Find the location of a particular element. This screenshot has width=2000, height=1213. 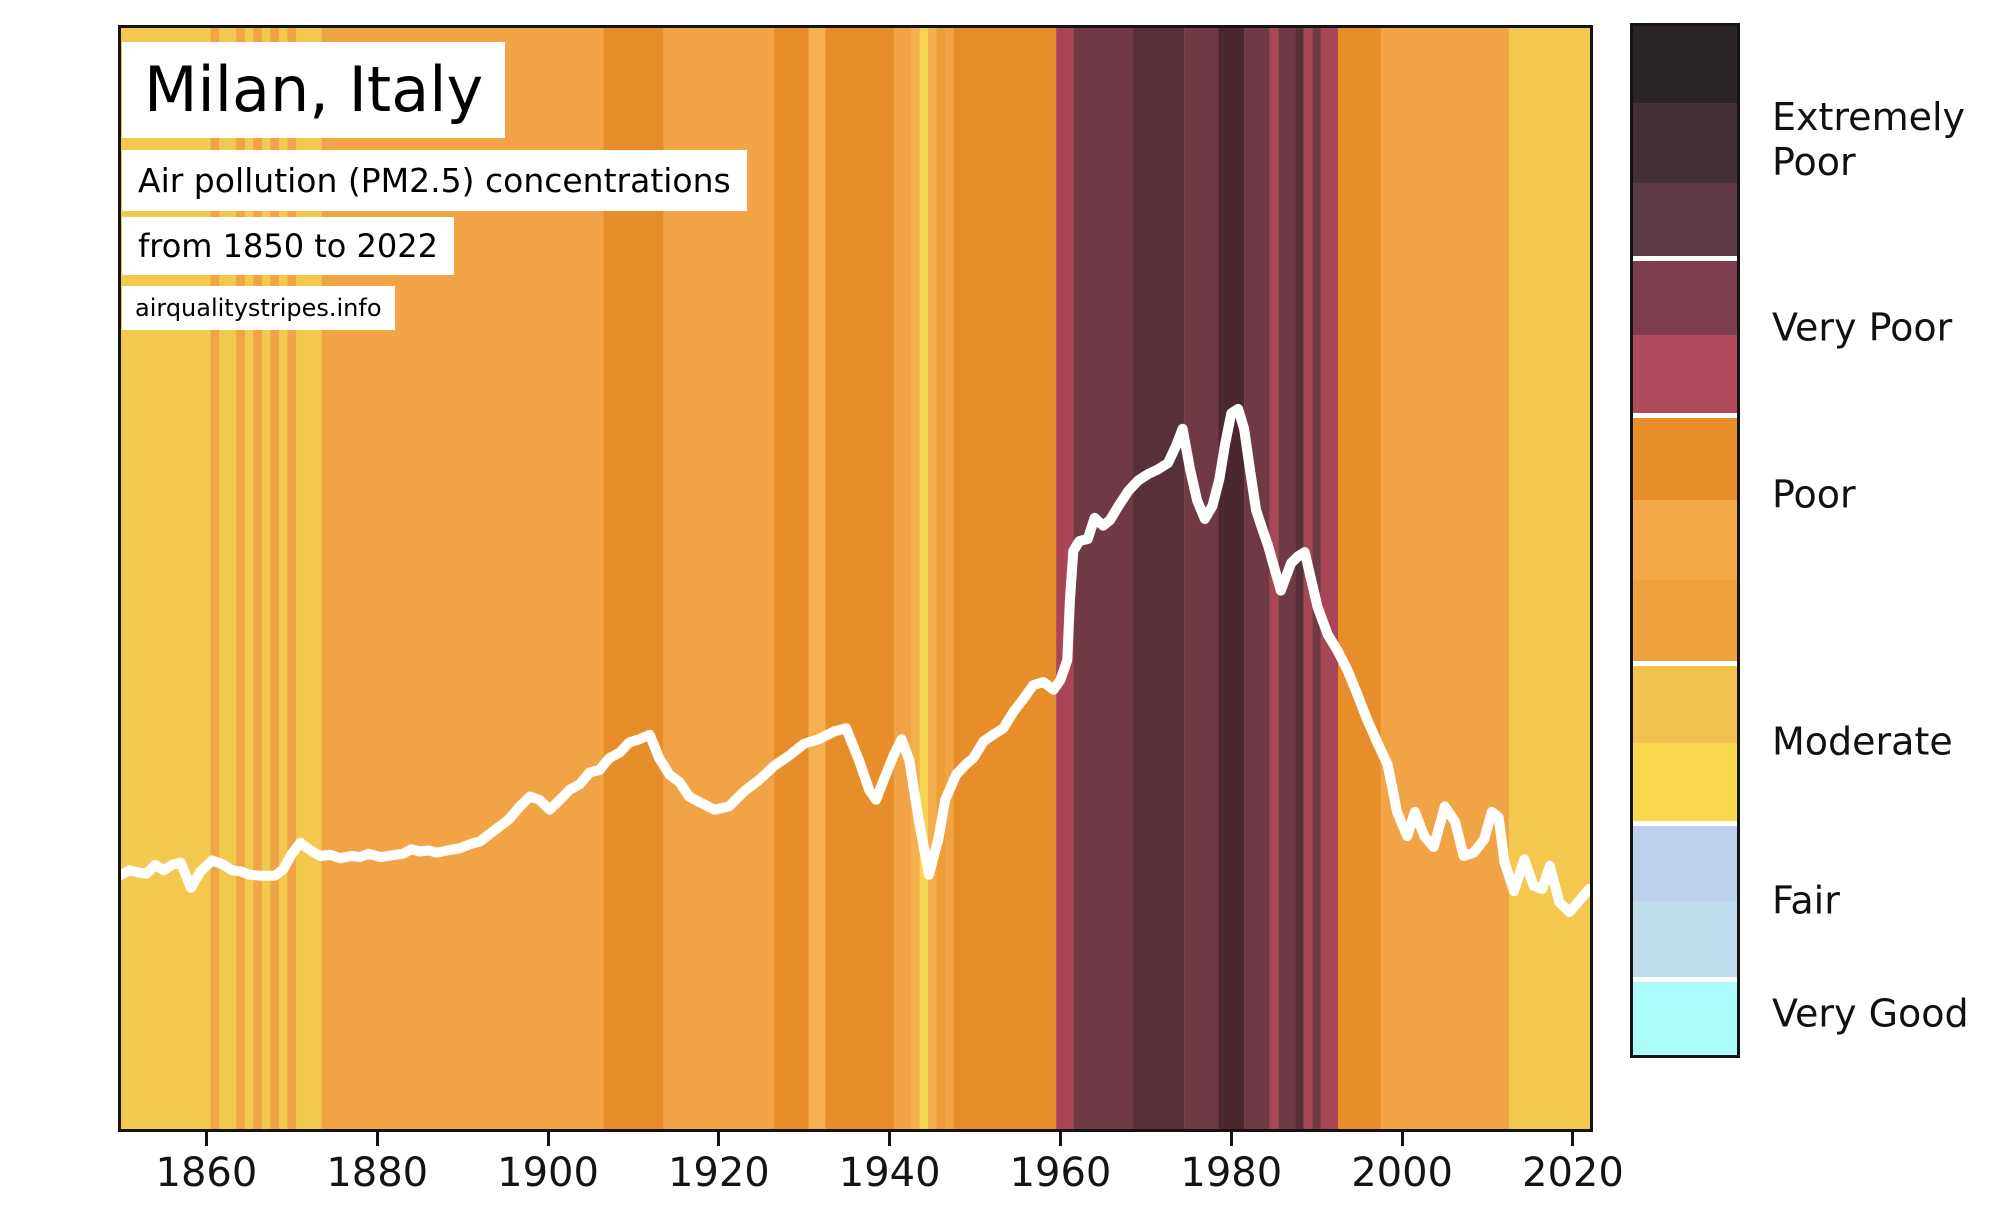

x-tick-label: 1960 is located at coordinates (1060, 1173).